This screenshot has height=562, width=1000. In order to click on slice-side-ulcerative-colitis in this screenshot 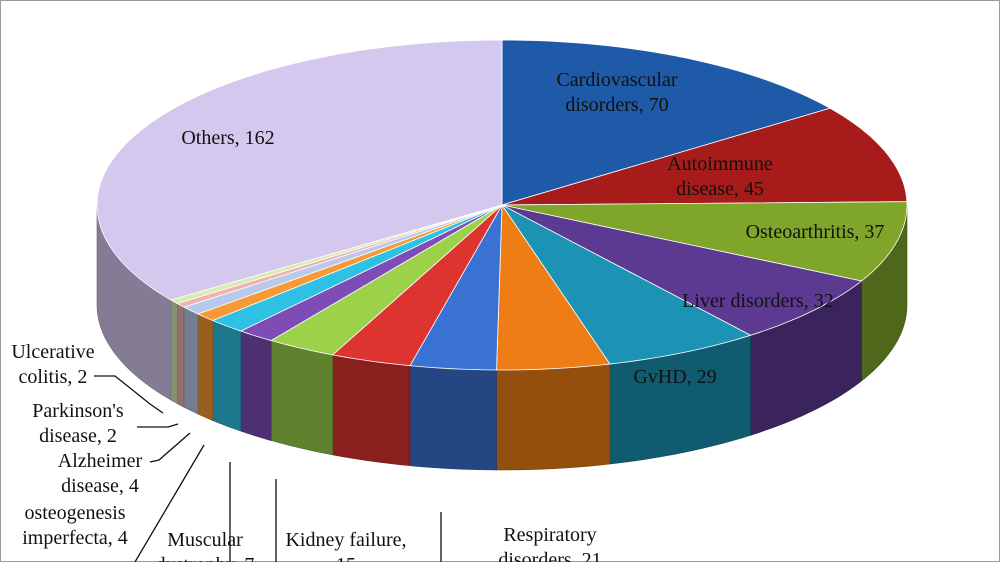, I will do `click(174, 352)`.